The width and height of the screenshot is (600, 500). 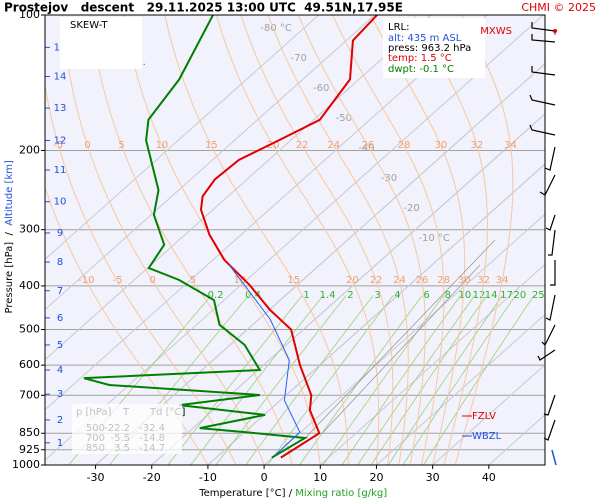 I want to click on altitude-label: 2, so click(x=60, y=420).